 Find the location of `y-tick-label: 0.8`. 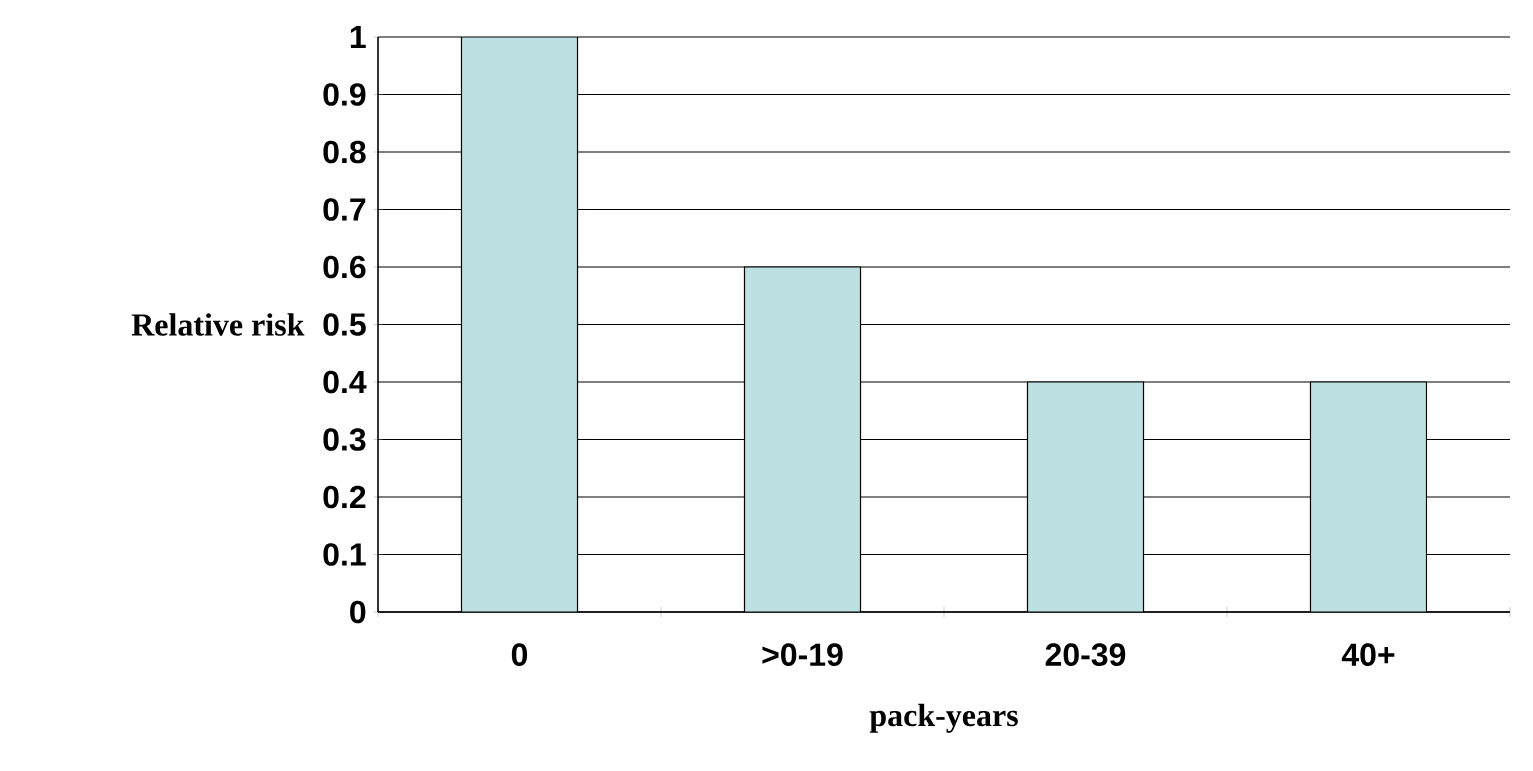

y-tick-label: 0.8 is located at coordinates (344, 152).